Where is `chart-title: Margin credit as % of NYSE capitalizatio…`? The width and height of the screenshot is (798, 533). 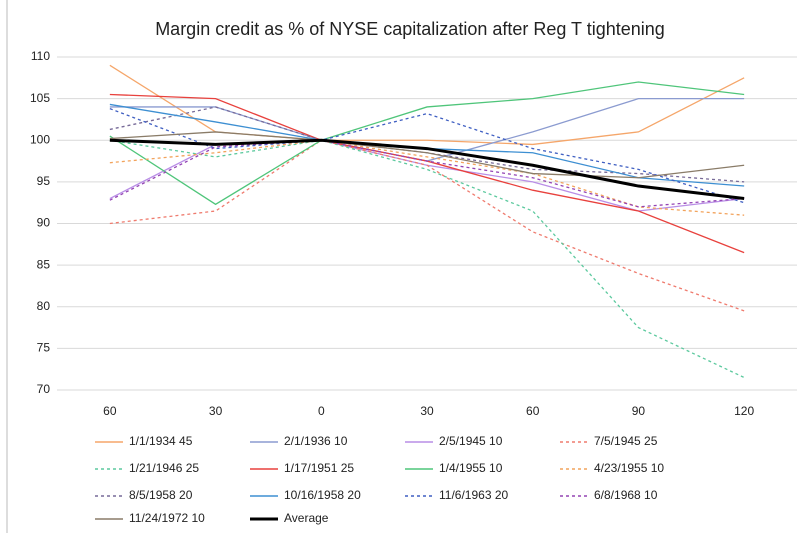
chart-title: Margin credit as % of NYSE capitalizatio… is located at coordinates (410, 29).